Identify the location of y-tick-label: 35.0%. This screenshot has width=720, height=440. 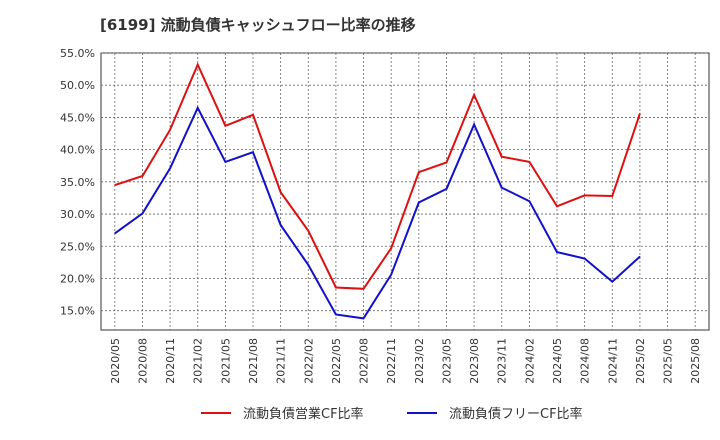
(77, 182).